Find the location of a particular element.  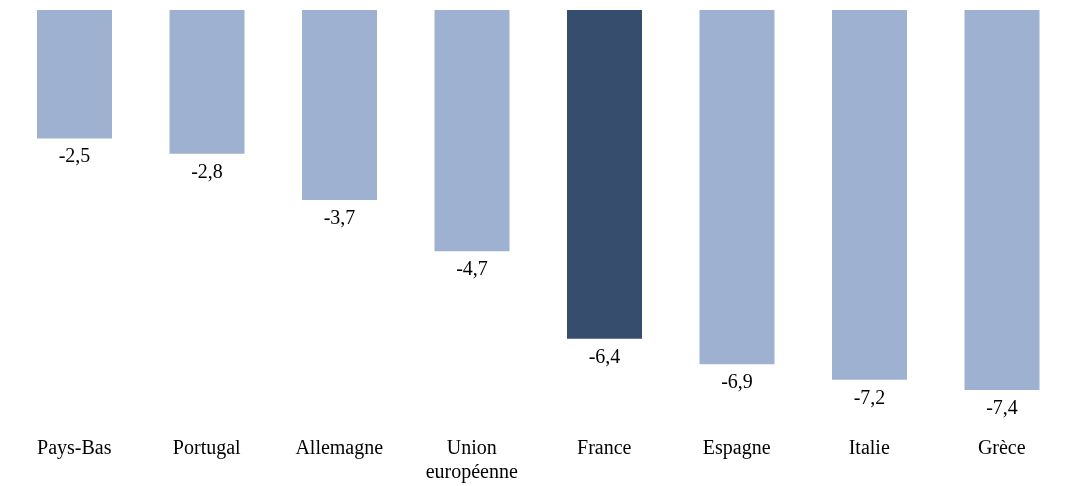

data-label: -4,7 is located at coordinates (472, 268).